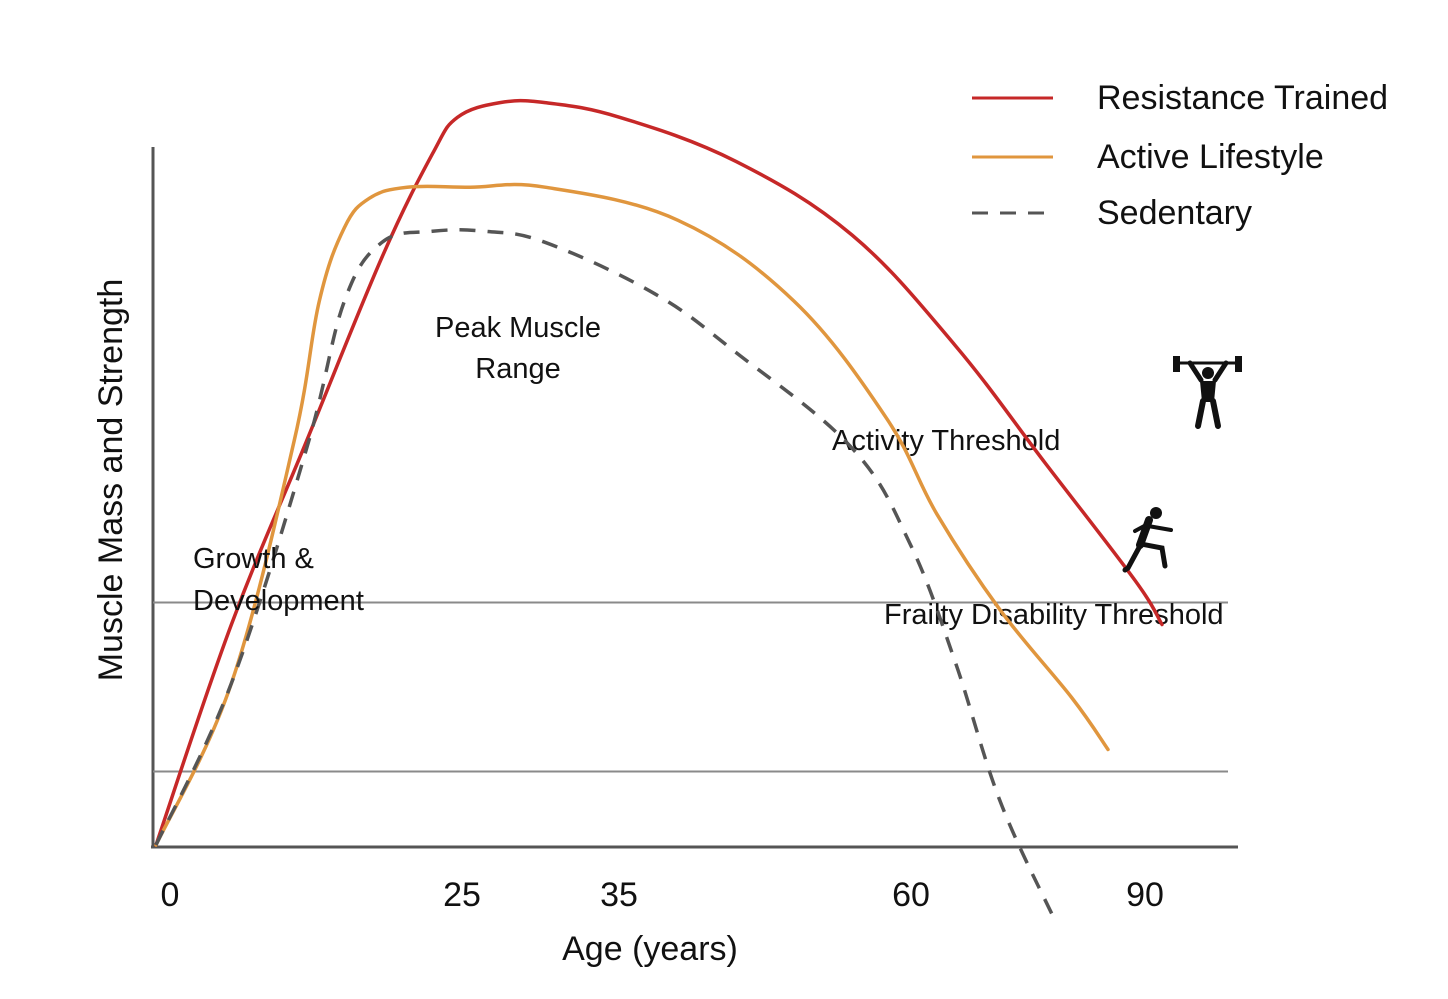 This screenshot has height=999, width=1448. I want to click on growth-annotation-line1: Growth &, so click(253, 559).